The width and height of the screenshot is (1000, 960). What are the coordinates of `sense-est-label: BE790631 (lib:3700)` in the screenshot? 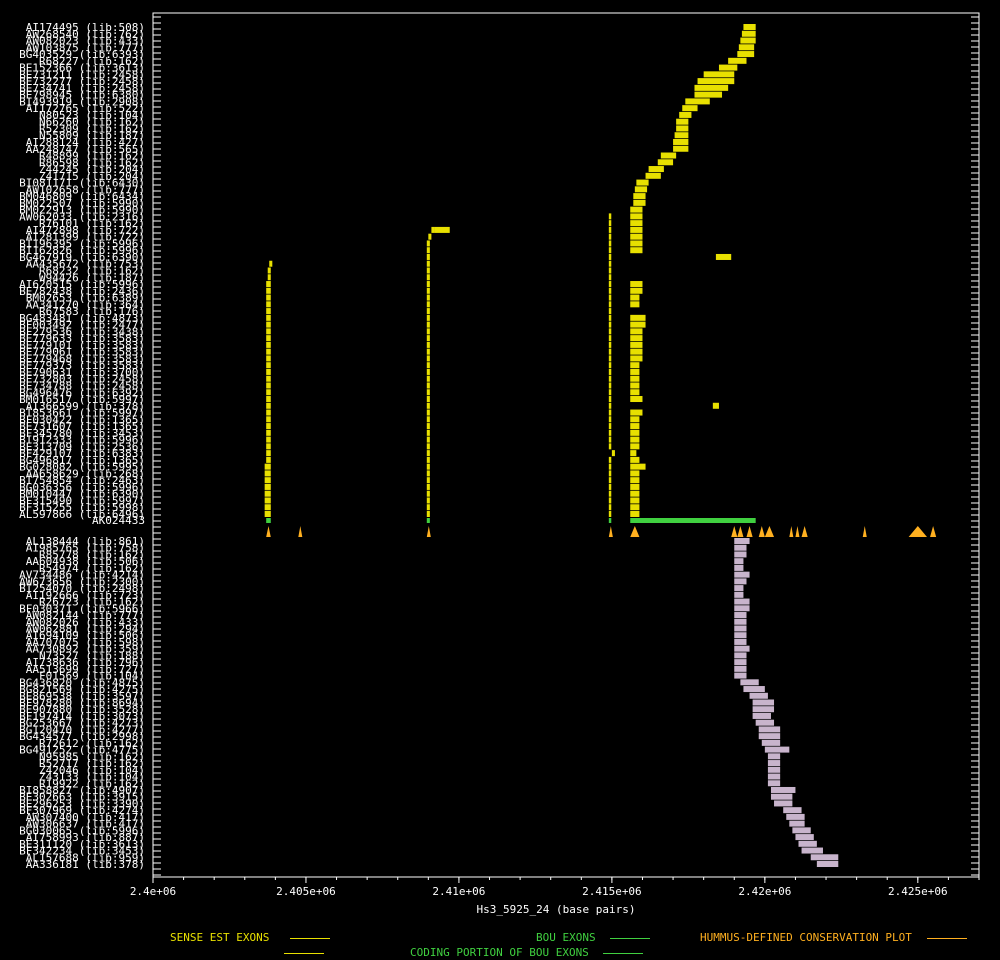 It's located at (82, 372).